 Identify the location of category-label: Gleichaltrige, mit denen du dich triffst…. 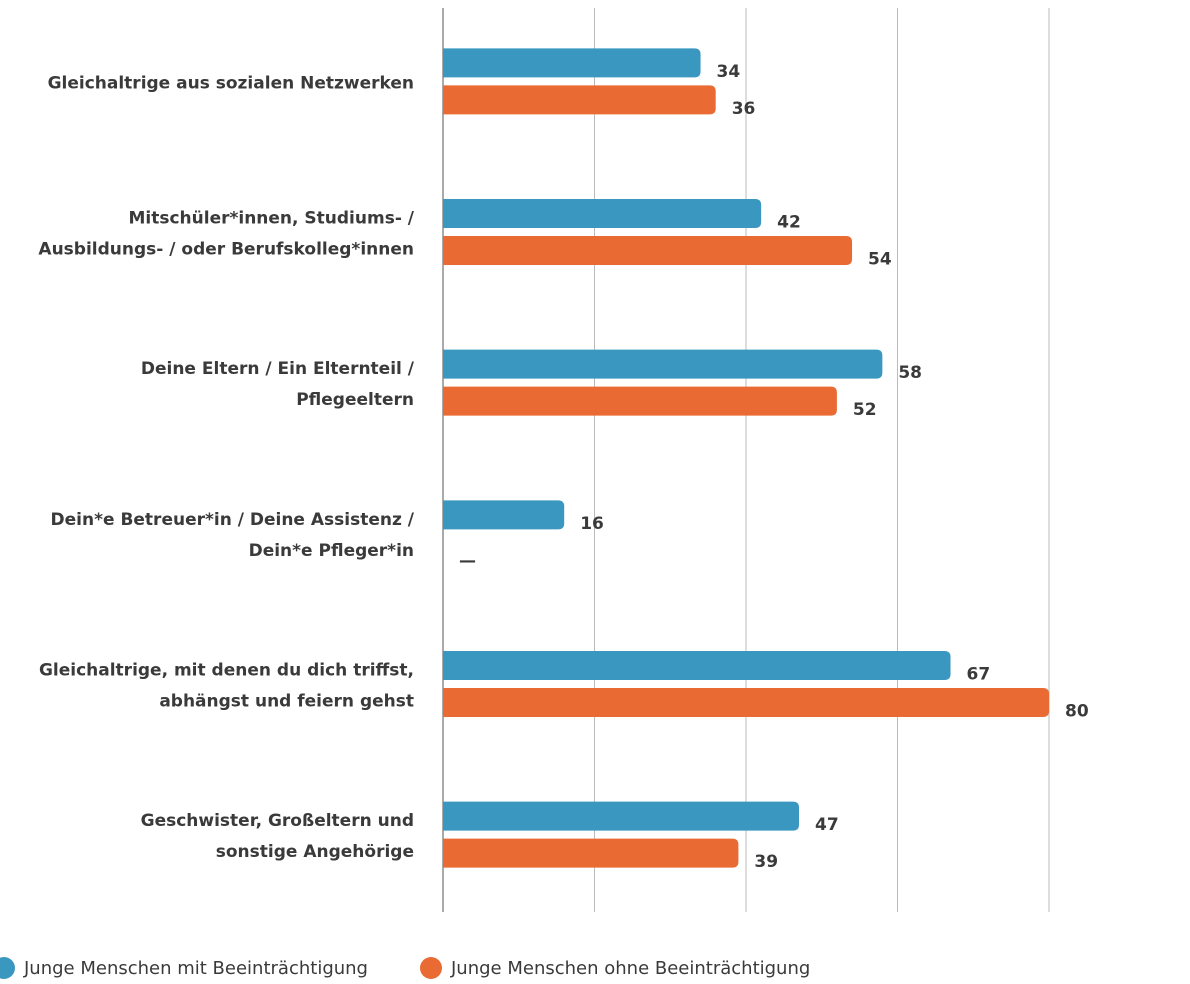
(226, 686).